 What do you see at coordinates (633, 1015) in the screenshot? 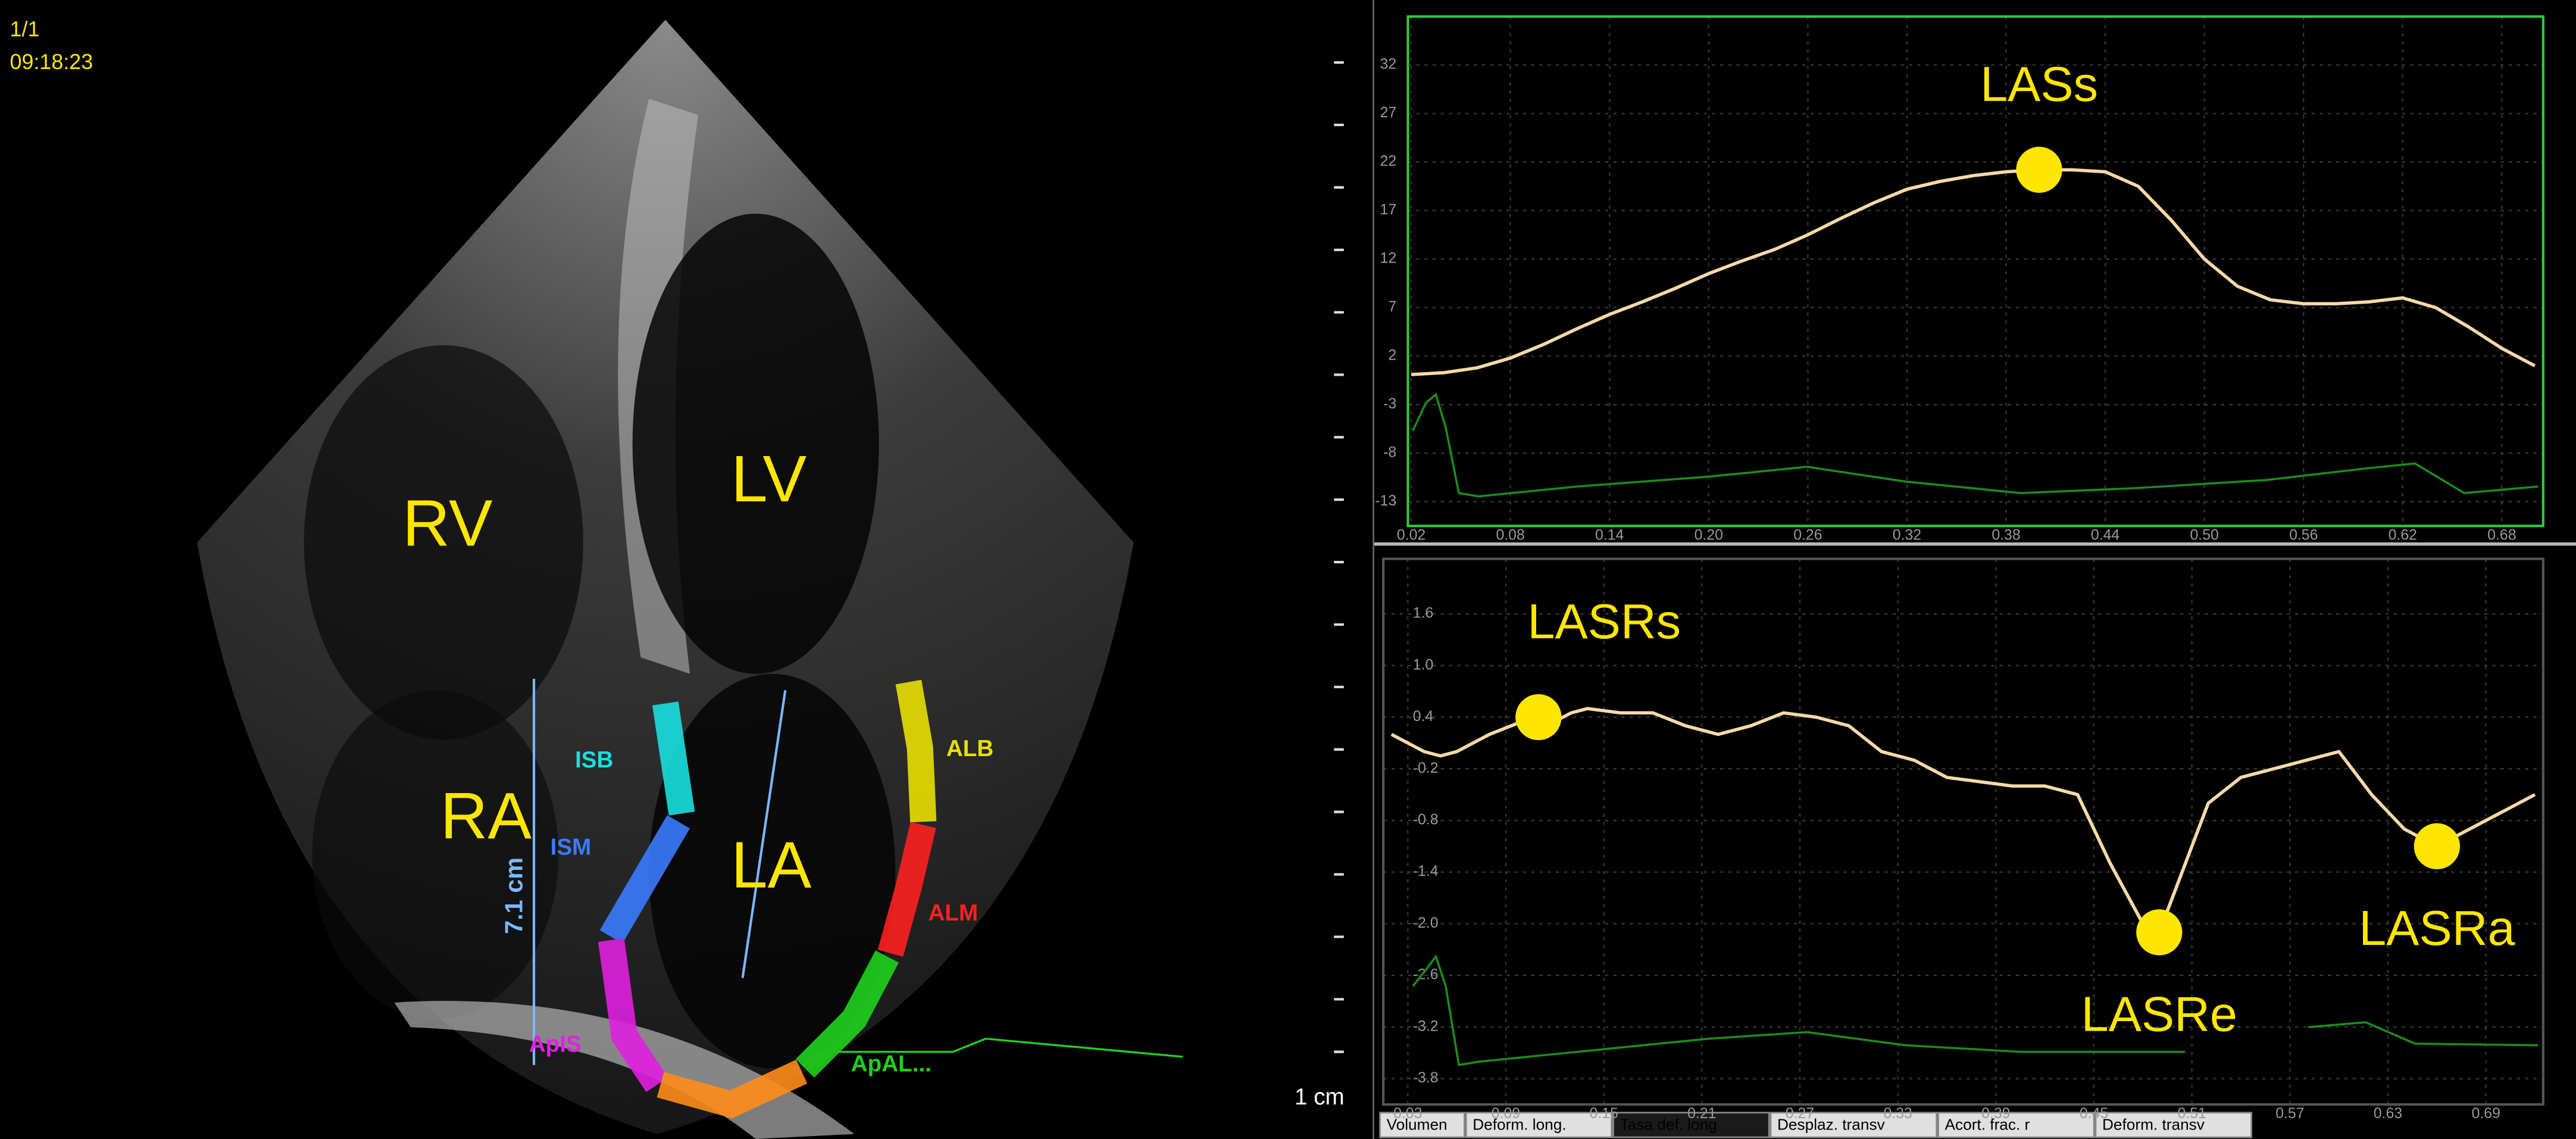
I see `segment-apis` at bounding box center [633, 1015].